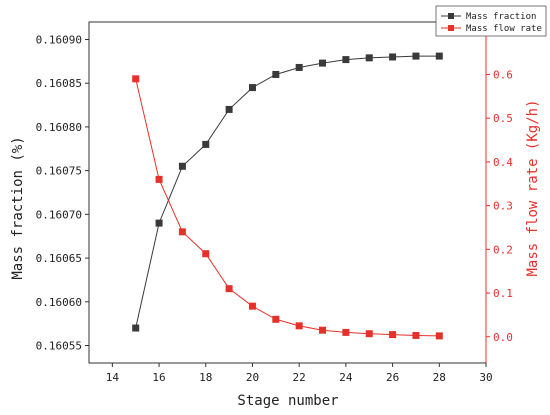 This screenshot has height=415, width=550. Describe the element at coordinates (59, 302) in the screenshot. I see `left-y-tick-label: 0.16060` at that location.